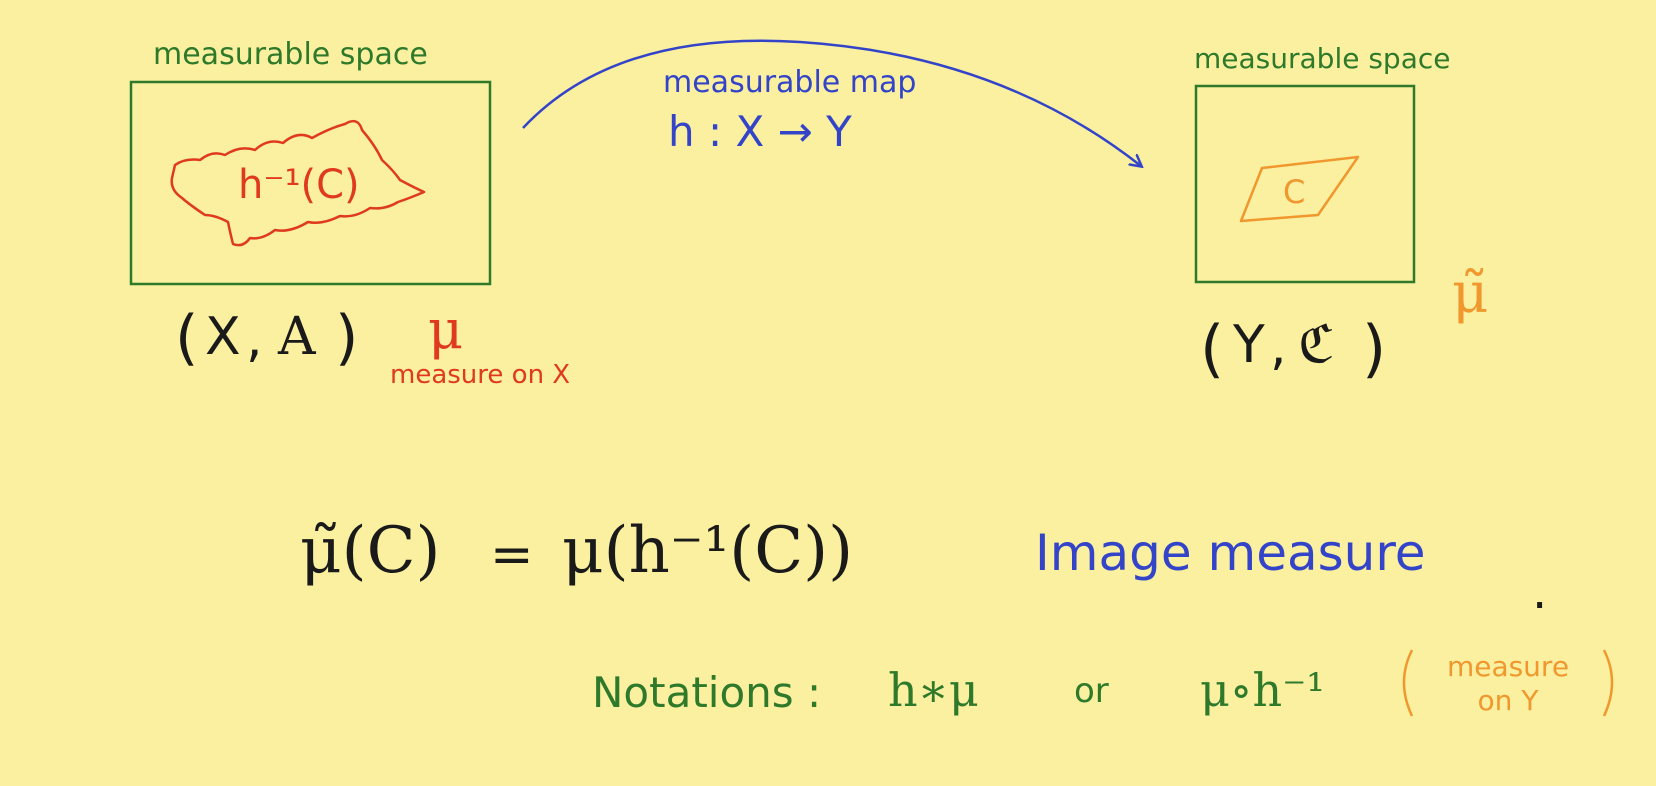 This screenshot has height=786, width=1656. I want to click on left-space-label: measurable space, so click(290, 54).